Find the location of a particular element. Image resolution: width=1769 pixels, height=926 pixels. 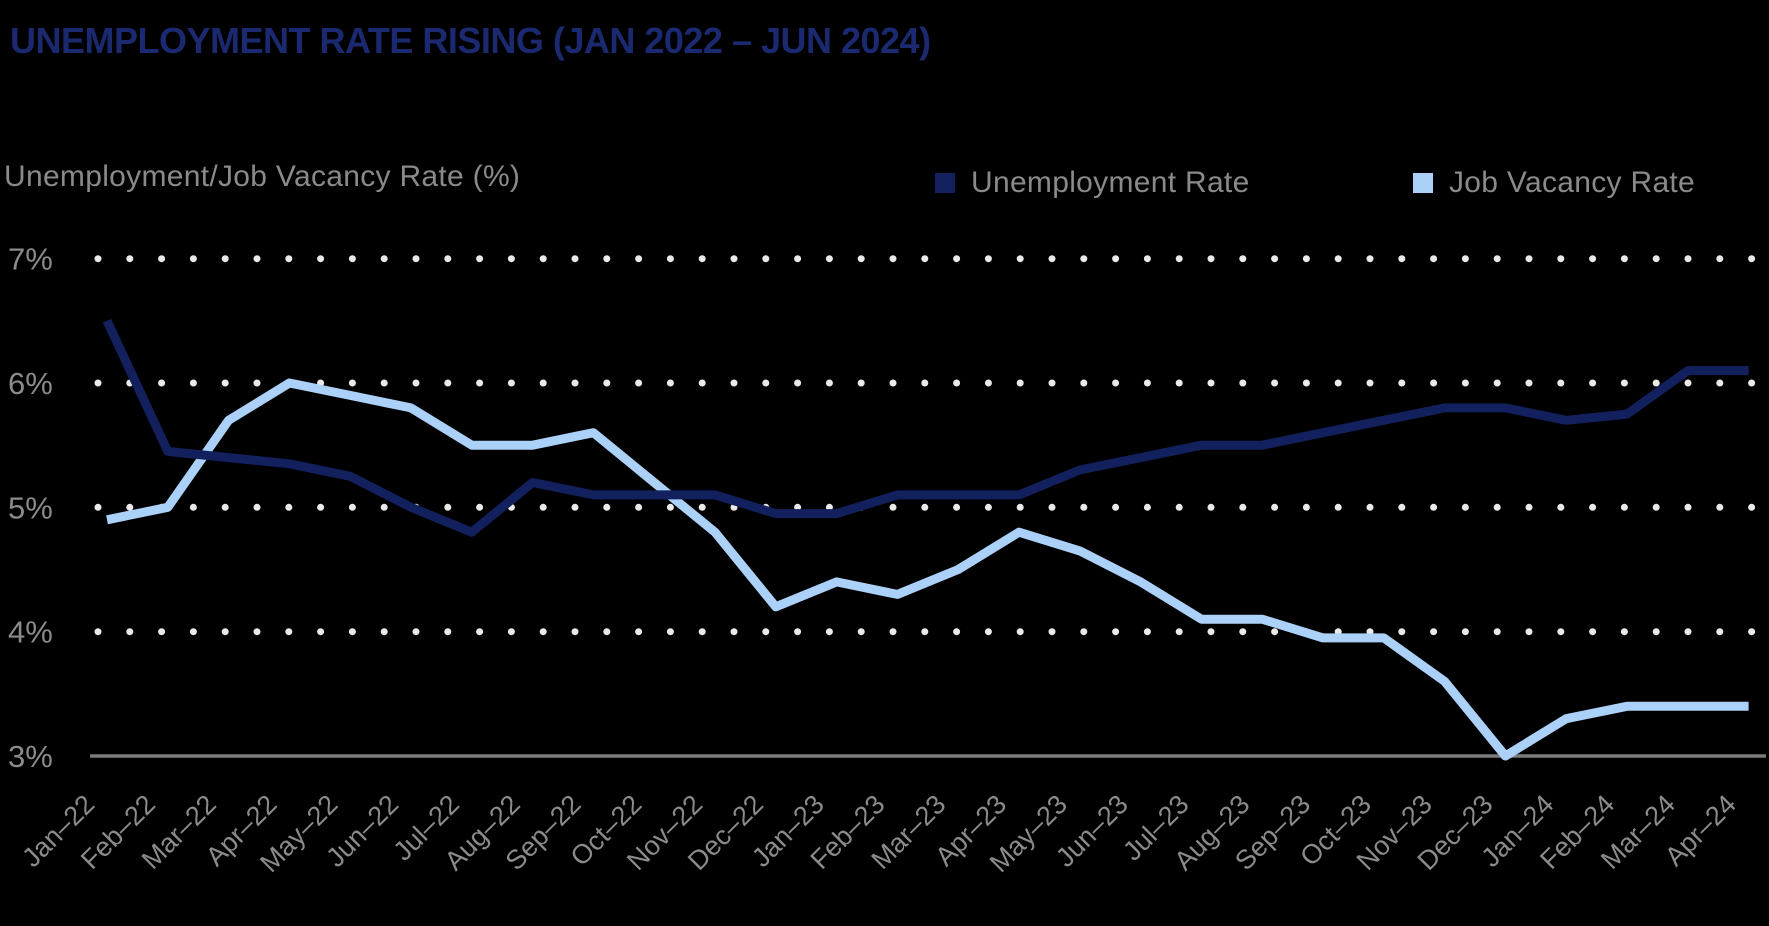

legend-item-unemployment: Unemployment Rate is located at coordinates (1092, 183).